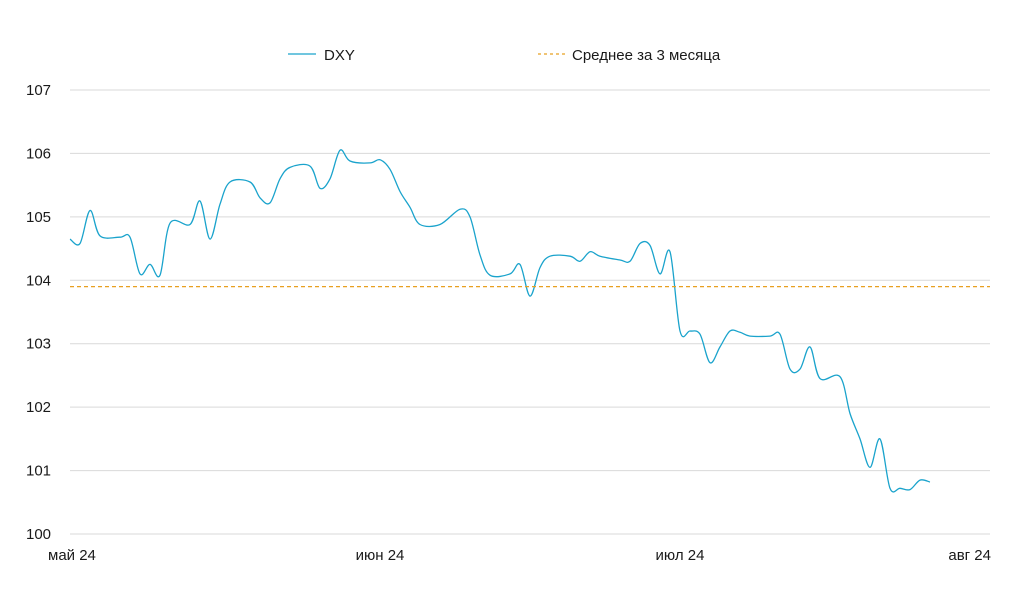 Image resolution: width=1024 pixels, height=594 pixels. Describe the element at coordinates (519, 555) in the screenshot. I see `x-axis: май 24 июн 24 июл 24 авг 24` at that location.